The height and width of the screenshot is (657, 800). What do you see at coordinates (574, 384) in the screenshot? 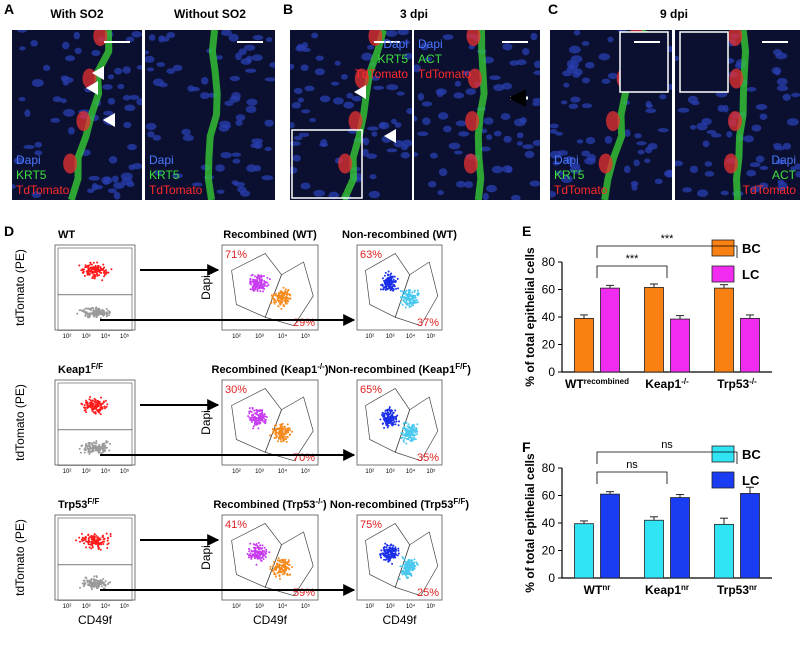
I see `category: WT` at bounding box center [574, 384].